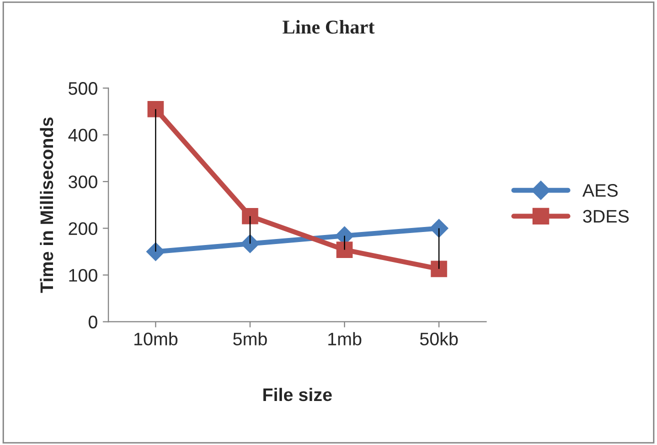 Image resolution: width=657 pixels, height=445 pixels. I want to click on legend-label: 3DES, so click(606, 216).